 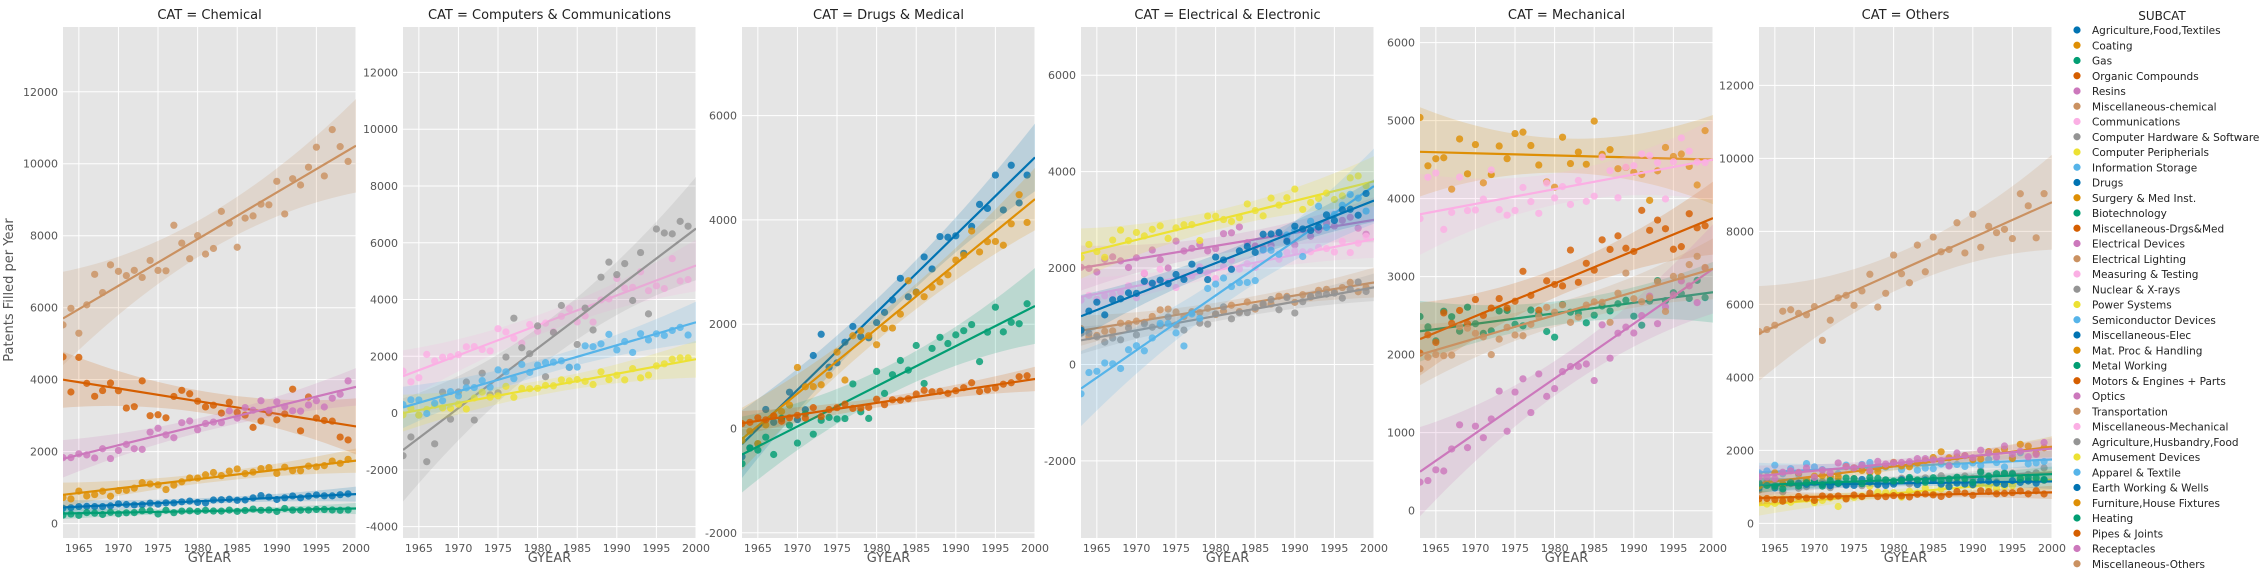 I want to click on y-tick-label: 3000, so click(x=1401, y=277).